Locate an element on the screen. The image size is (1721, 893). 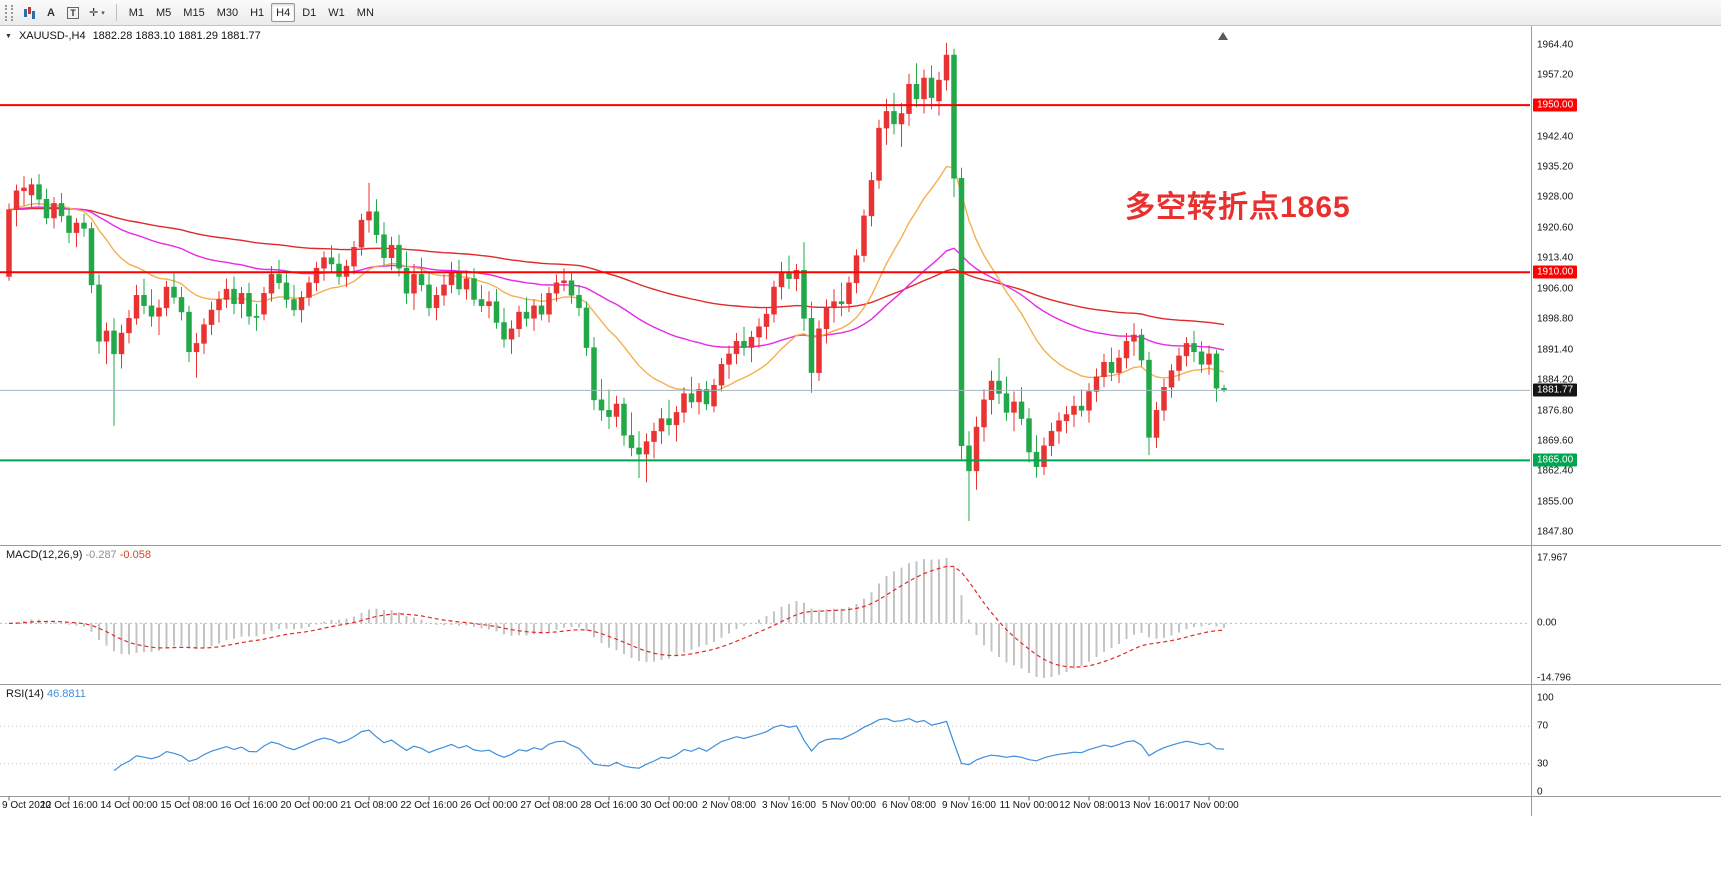
rsi-indicator-label: RSI(14) 46.8811 is located at coordinates (46, 694).